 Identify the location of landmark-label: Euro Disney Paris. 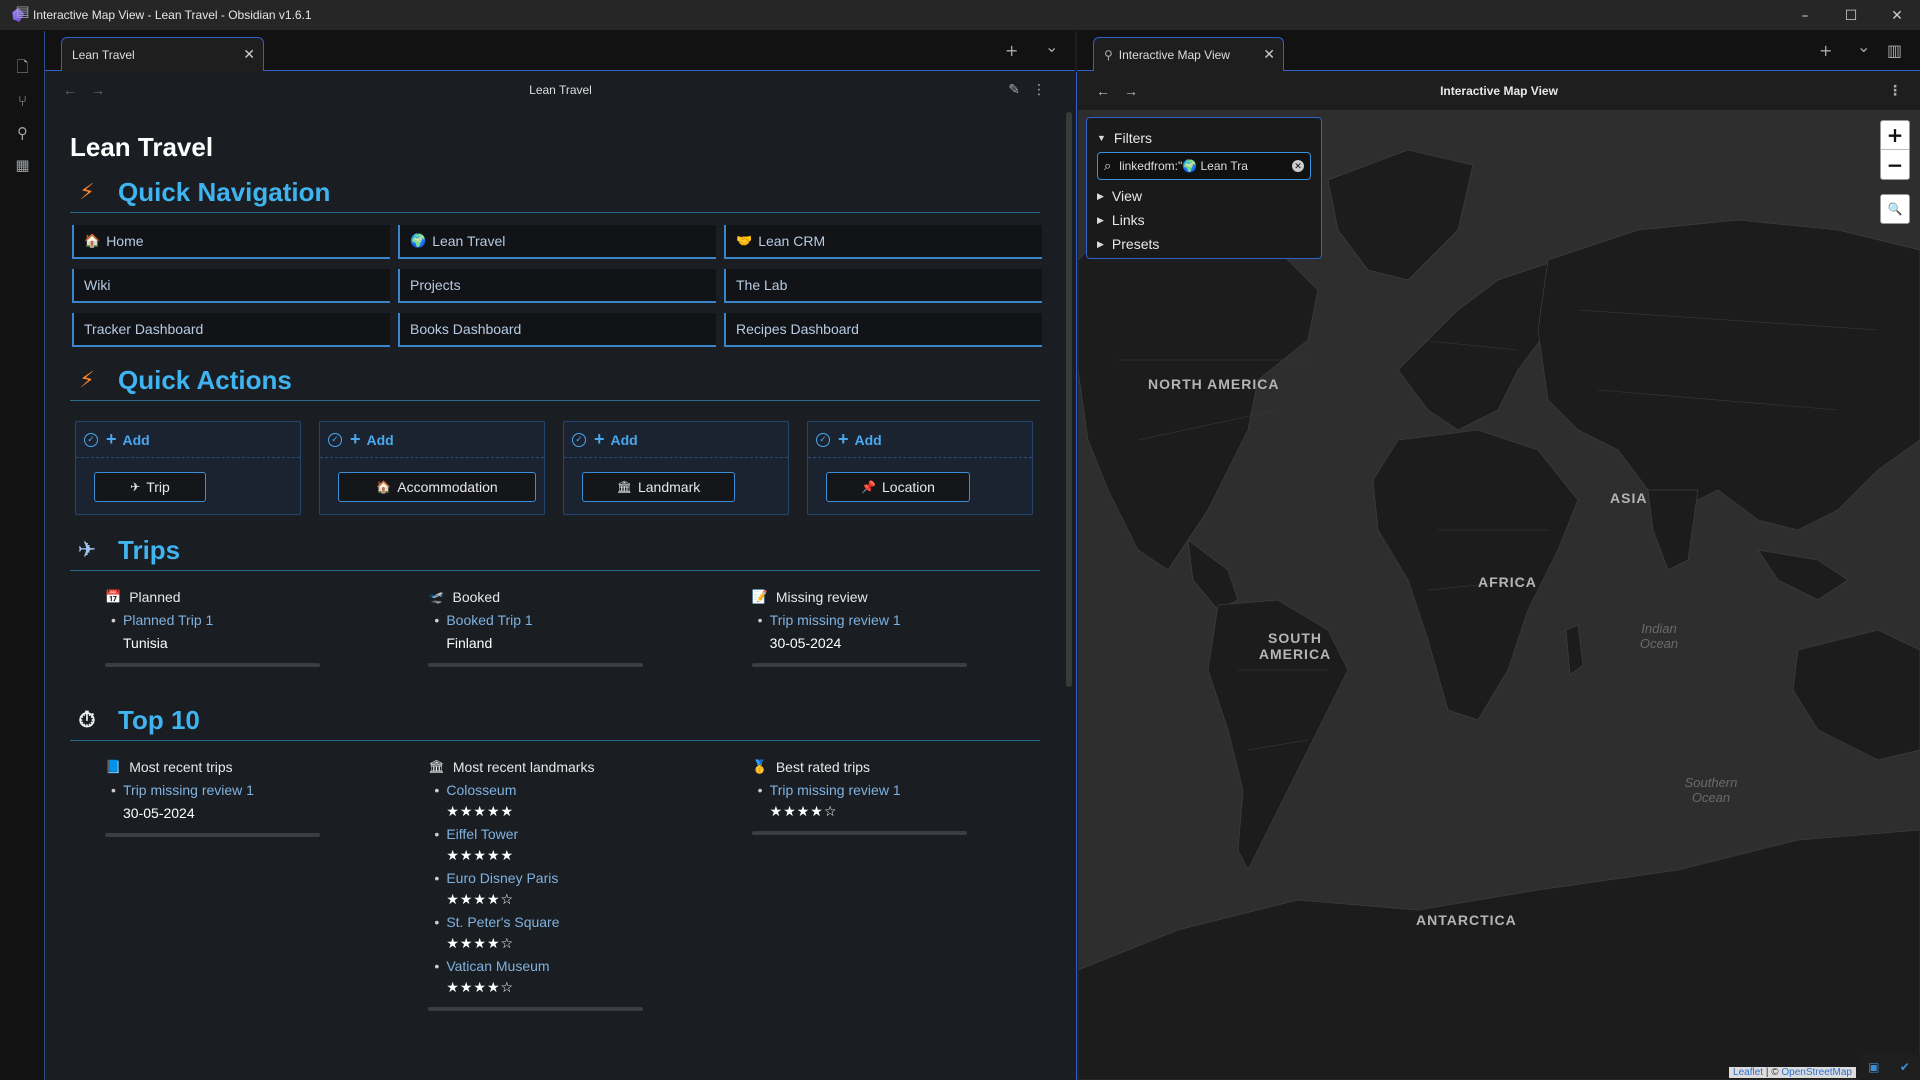
(502, 878).